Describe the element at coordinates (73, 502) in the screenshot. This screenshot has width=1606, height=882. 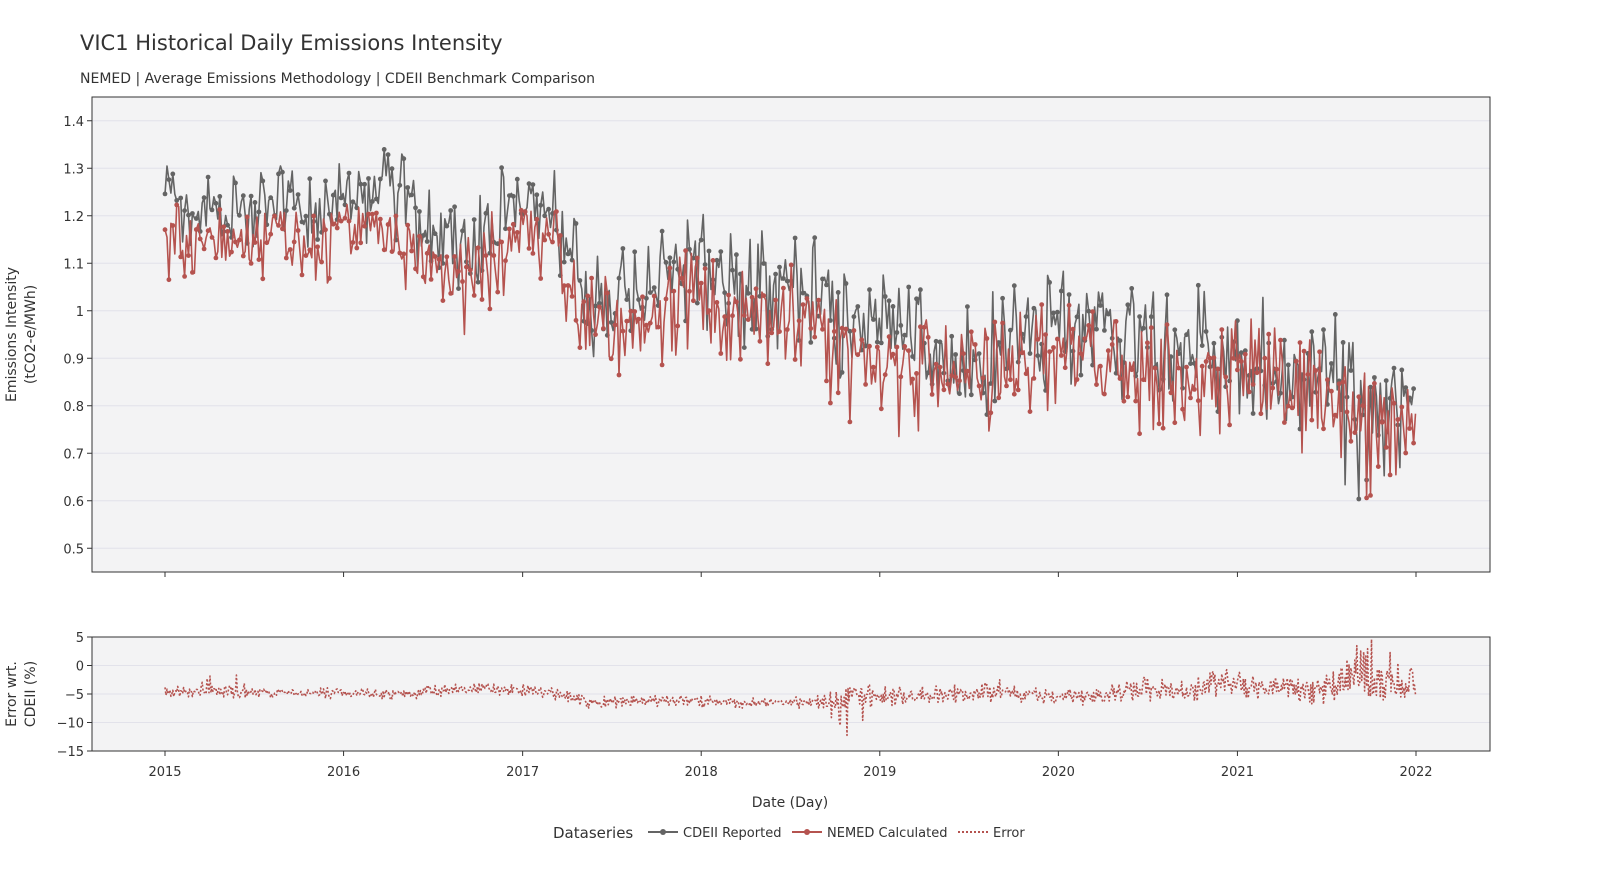
I see `y-tick-label-0-1: 0.6` at that location.